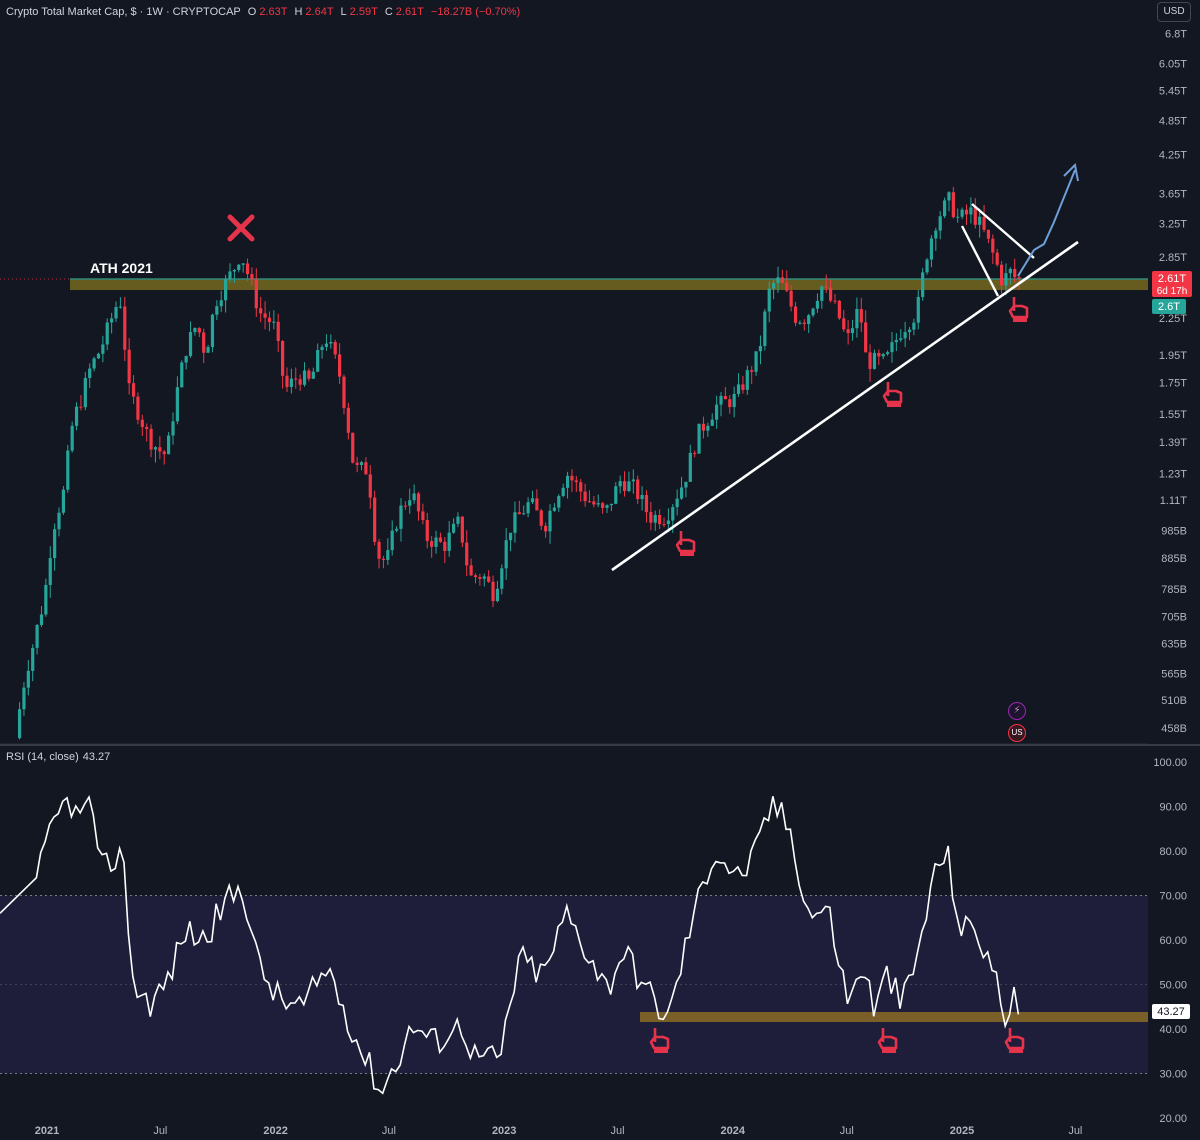 Image resolution: width=1200 pixels, height=1140 pixels. I want to click on currency-button: USD, so click(1174, 12).